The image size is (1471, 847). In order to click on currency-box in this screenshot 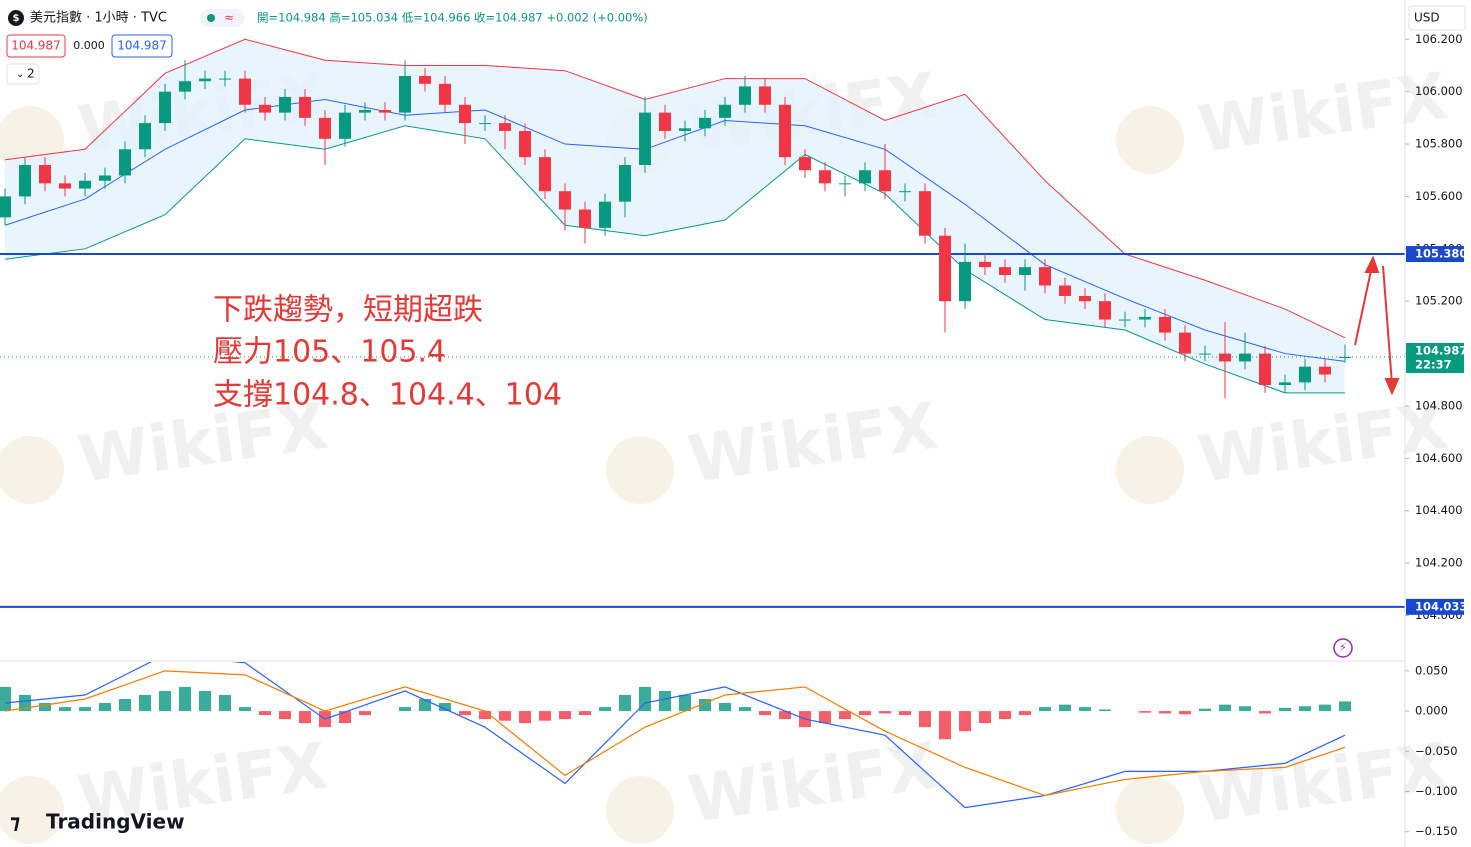, I will do `click(1437, 18)`.